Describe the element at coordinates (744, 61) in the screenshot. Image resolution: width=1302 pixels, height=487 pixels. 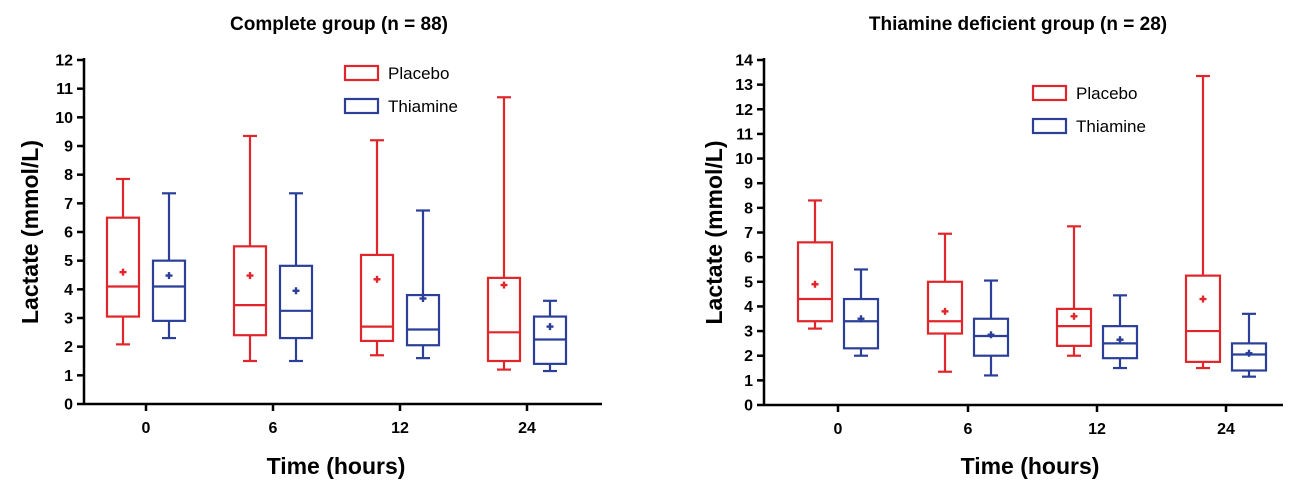
I see `y-tick-label: 14` at that location.